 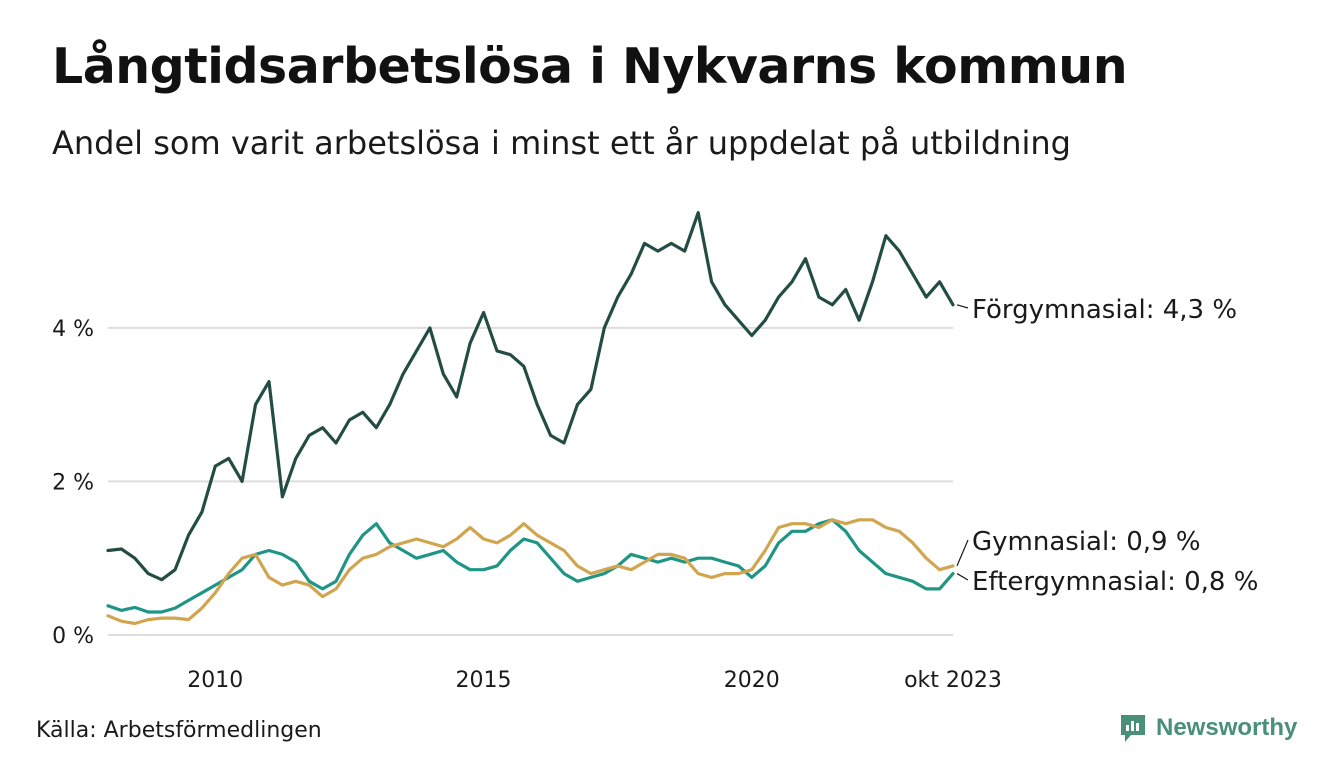 What do you see at coordinates (179, 730) in the screenshot?
I see `source-note: Källa: Arbetsförmedlingen` at bounding box center [179, 730].